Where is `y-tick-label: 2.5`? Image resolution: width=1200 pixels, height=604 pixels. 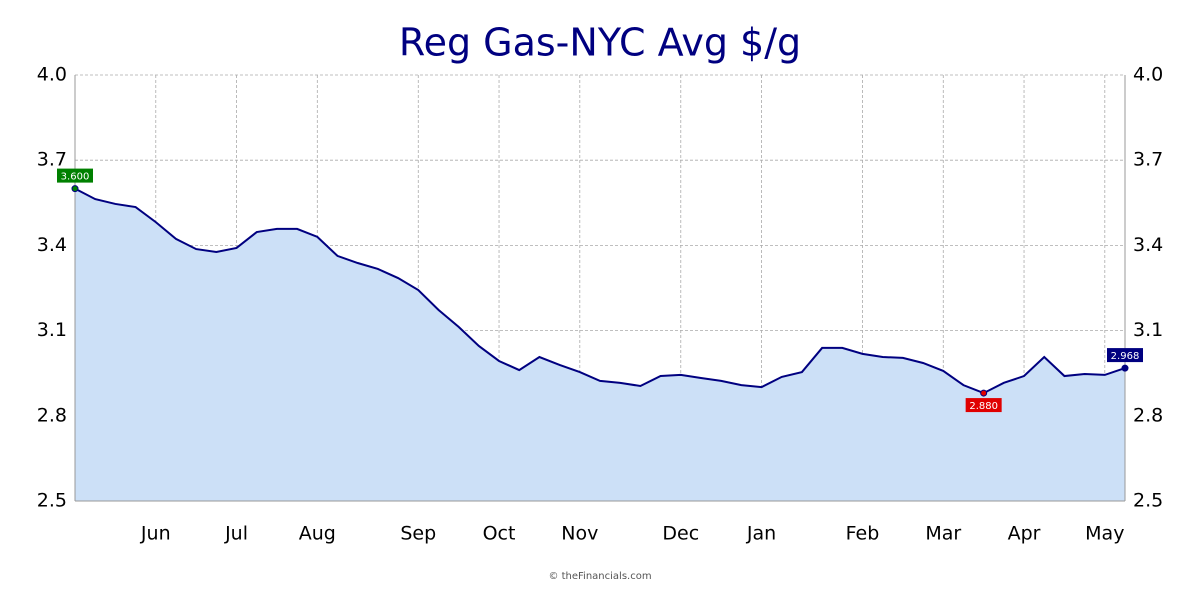 y-tick-label: 2.5 is located at coordinates (52, 501).